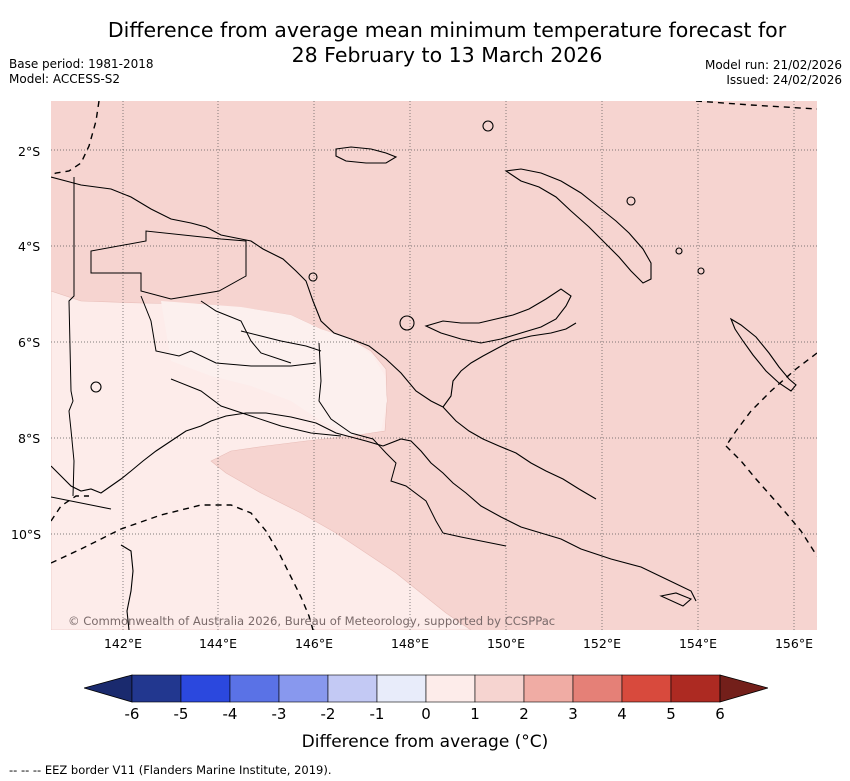 This screenshot has height=781, width=850. I want to click on lon-label-148e: 148°E, so click(409, 643).